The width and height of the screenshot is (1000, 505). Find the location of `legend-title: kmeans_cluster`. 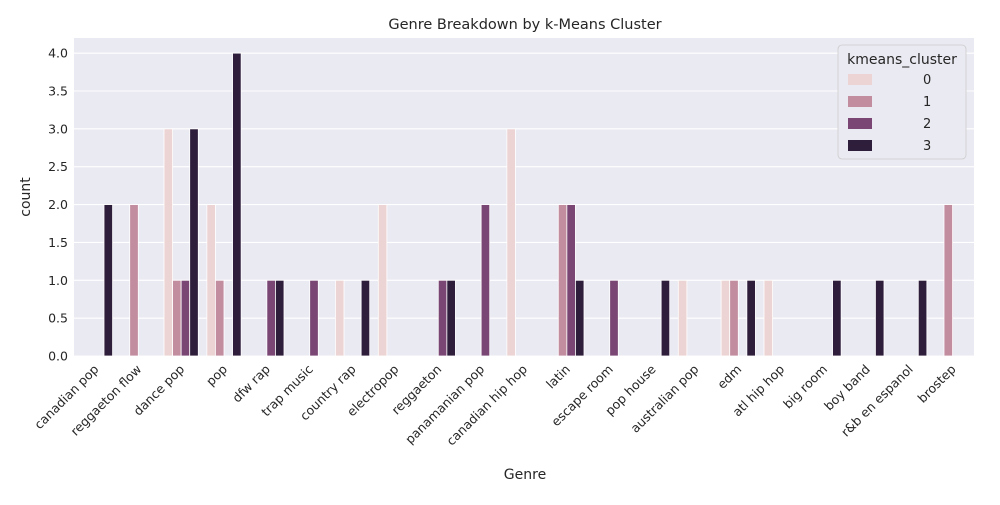

legend-title: kmeans_cluster is located at coordinates (902, 60).